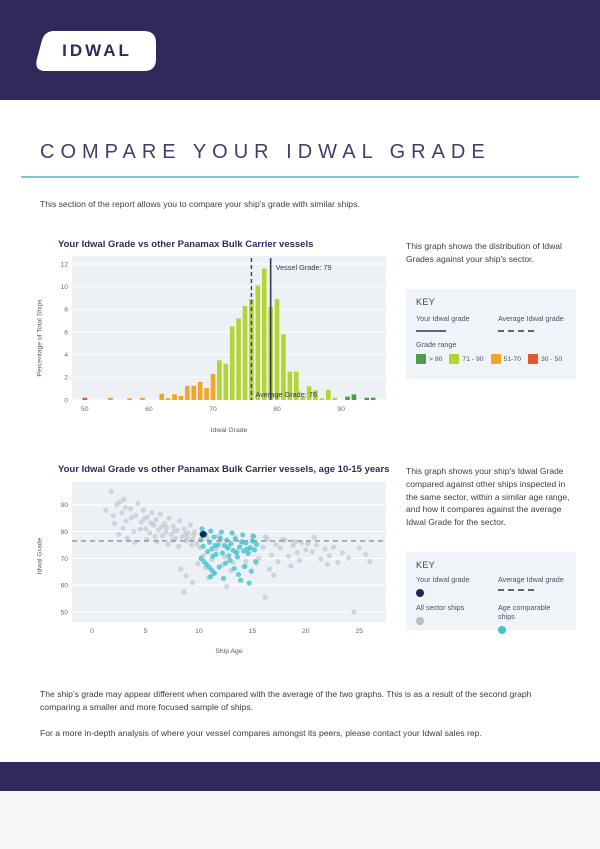  What do you see at coordinates (66, 355) in the screenshot?
I see `y-tick-label: 4` at bounding box center [66, 355].